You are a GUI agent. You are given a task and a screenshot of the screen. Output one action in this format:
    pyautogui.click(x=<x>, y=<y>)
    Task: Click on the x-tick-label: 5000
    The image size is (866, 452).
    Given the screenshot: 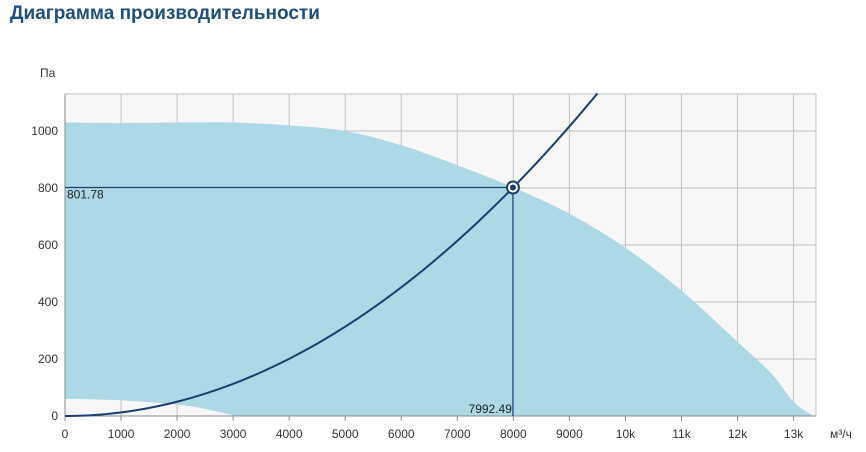 What is the action you would take?
    pyautogui.click(x=345, y=434)
    